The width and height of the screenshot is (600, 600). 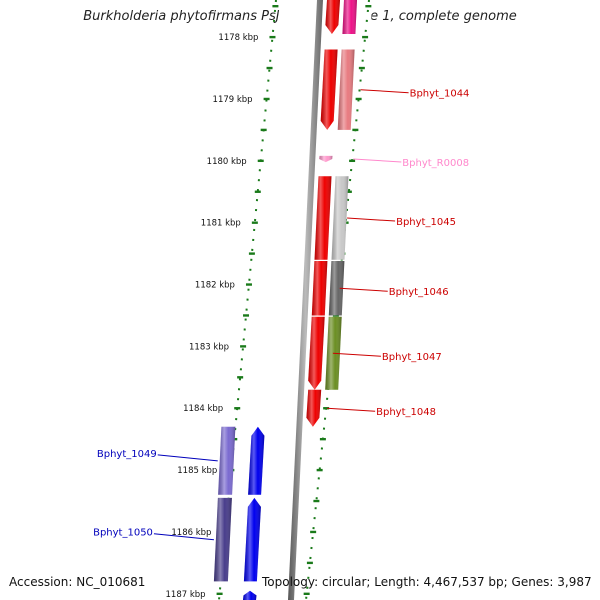 What do you see at coordinates (123, 533) in the screenshot?
I see `gene-label: Bphyt_1050` at bounding box center [123, 533].